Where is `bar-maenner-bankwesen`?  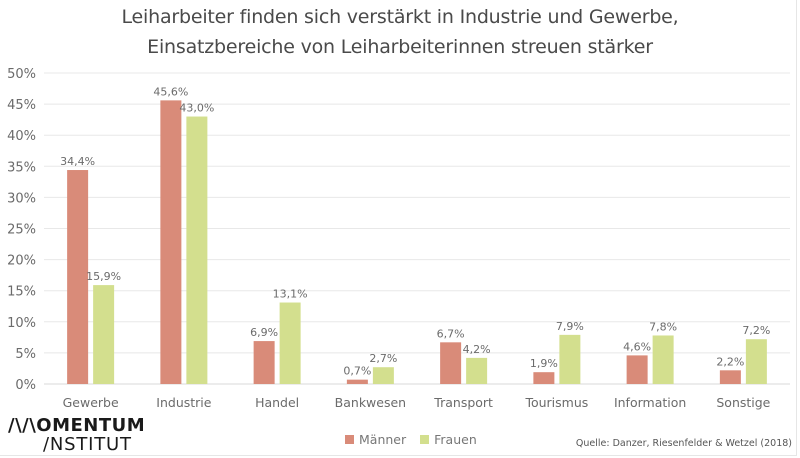 bar-maenner-bankwesen is located at coordinates (357, 381).